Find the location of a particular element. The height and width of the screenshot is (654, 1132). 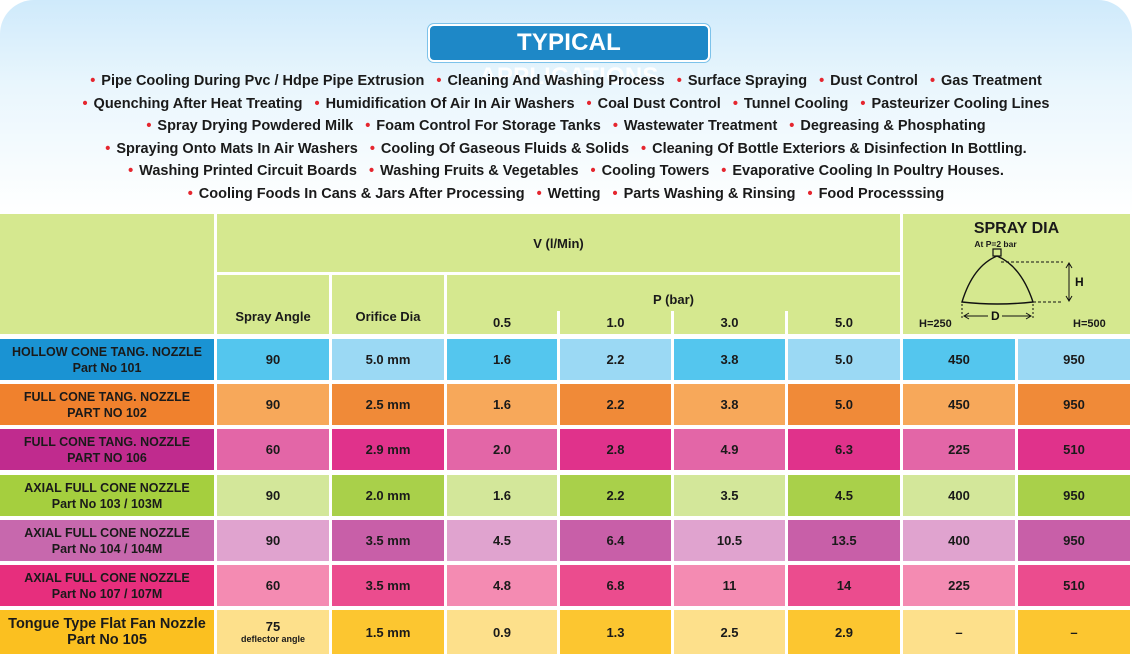

flow-value-3: 5.0 is located at coordinates (844, 359).